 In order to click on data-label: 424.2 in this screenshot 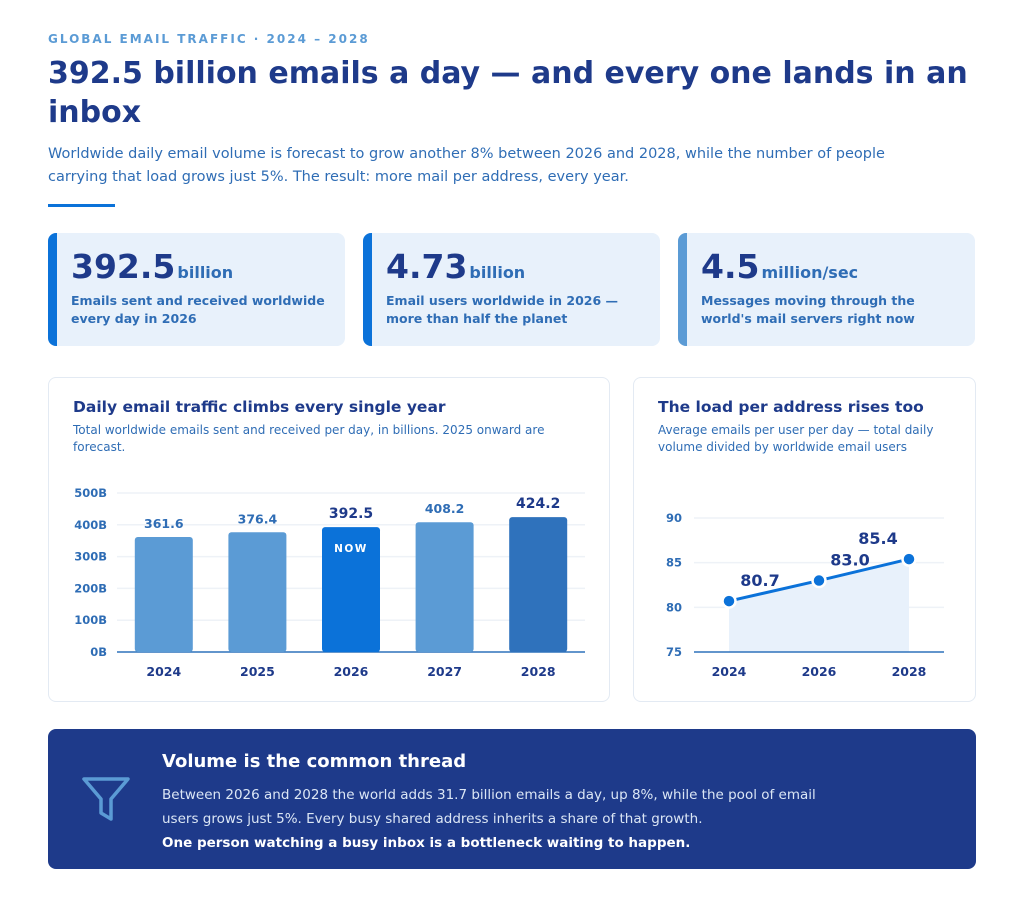, I will do `click(538, 504)`.